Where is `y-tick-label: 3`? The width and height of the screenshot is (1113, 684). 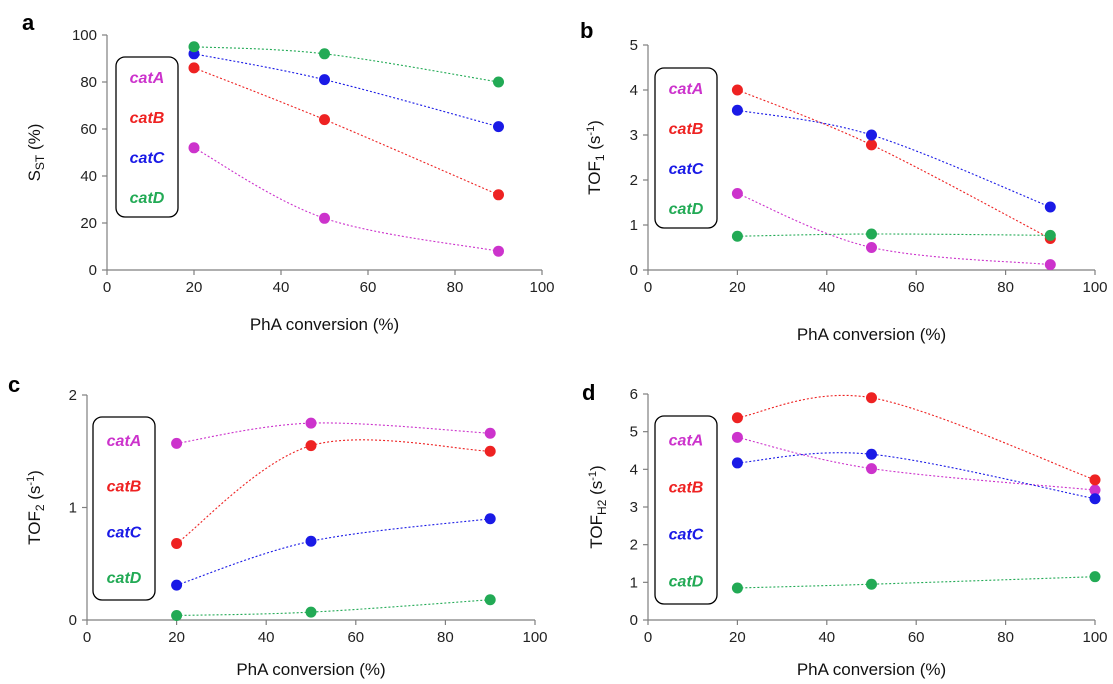 y-tick-label: 3 is located at coordinates (634, 135).